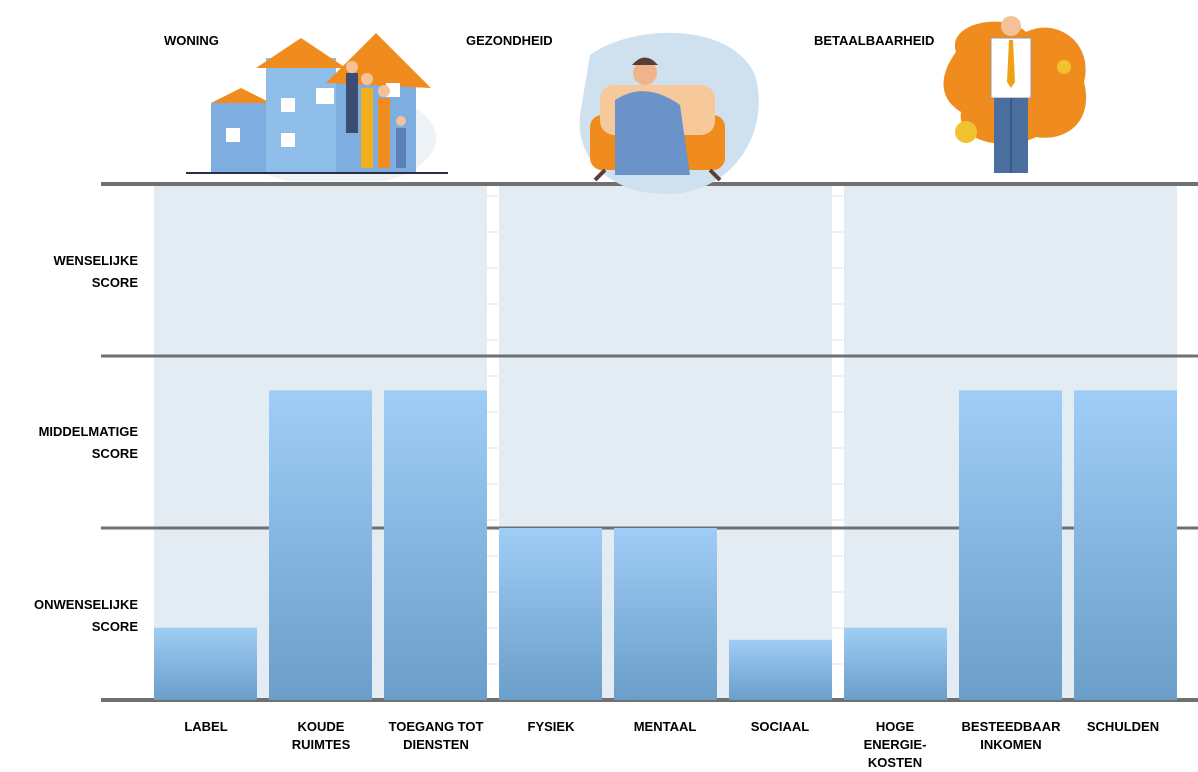 This screenshot has width=1198, height=772. Describe the element at coordinates (509, 40) in the screenshot. I see `group-title-gezondheid: GEZONDHEID` at that location.